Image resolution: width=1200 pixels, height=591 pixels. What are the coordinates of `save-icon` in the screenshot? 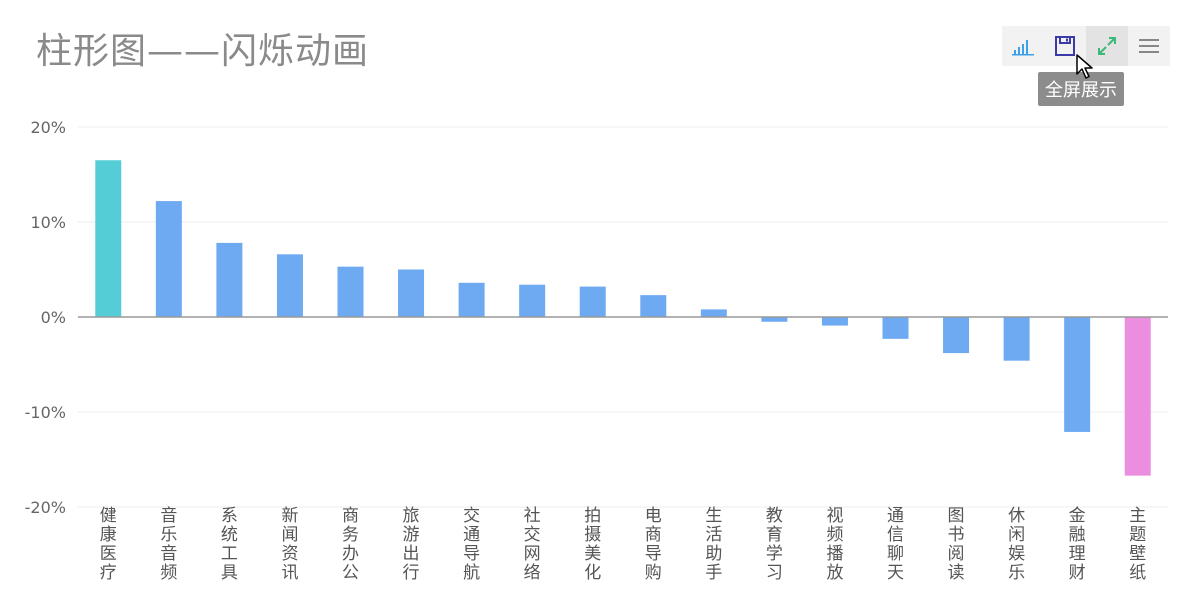 It's located at (1065, 46).